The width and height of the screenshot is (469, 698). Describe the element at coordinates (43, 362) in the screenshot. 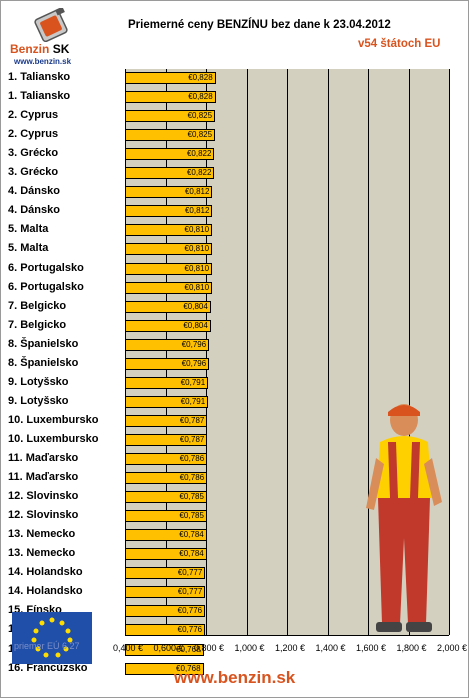

I see `category-label: 8. Španielsko` at that location.